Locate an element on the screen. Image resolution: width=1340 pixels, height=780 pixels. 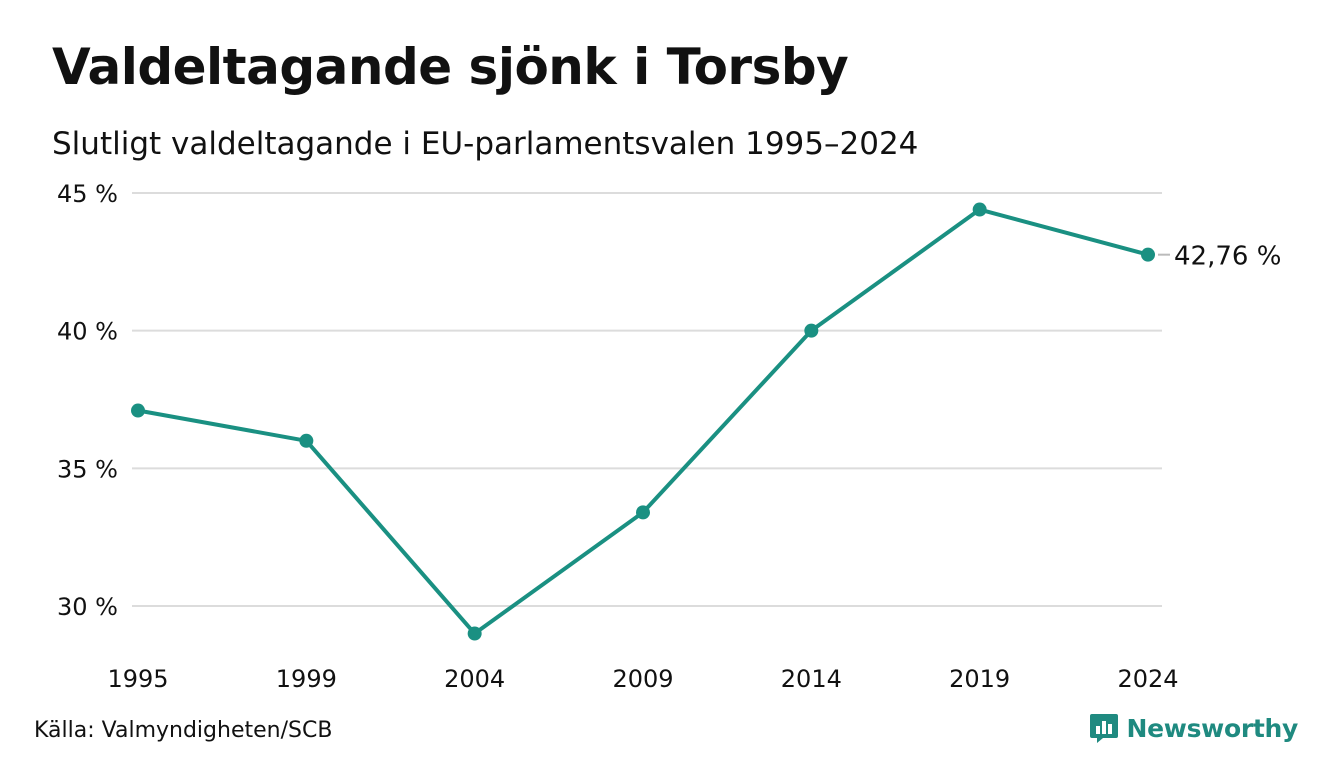
source-note: Källa: Valmyndigheten/SCB is located at coordinates (183, 730).